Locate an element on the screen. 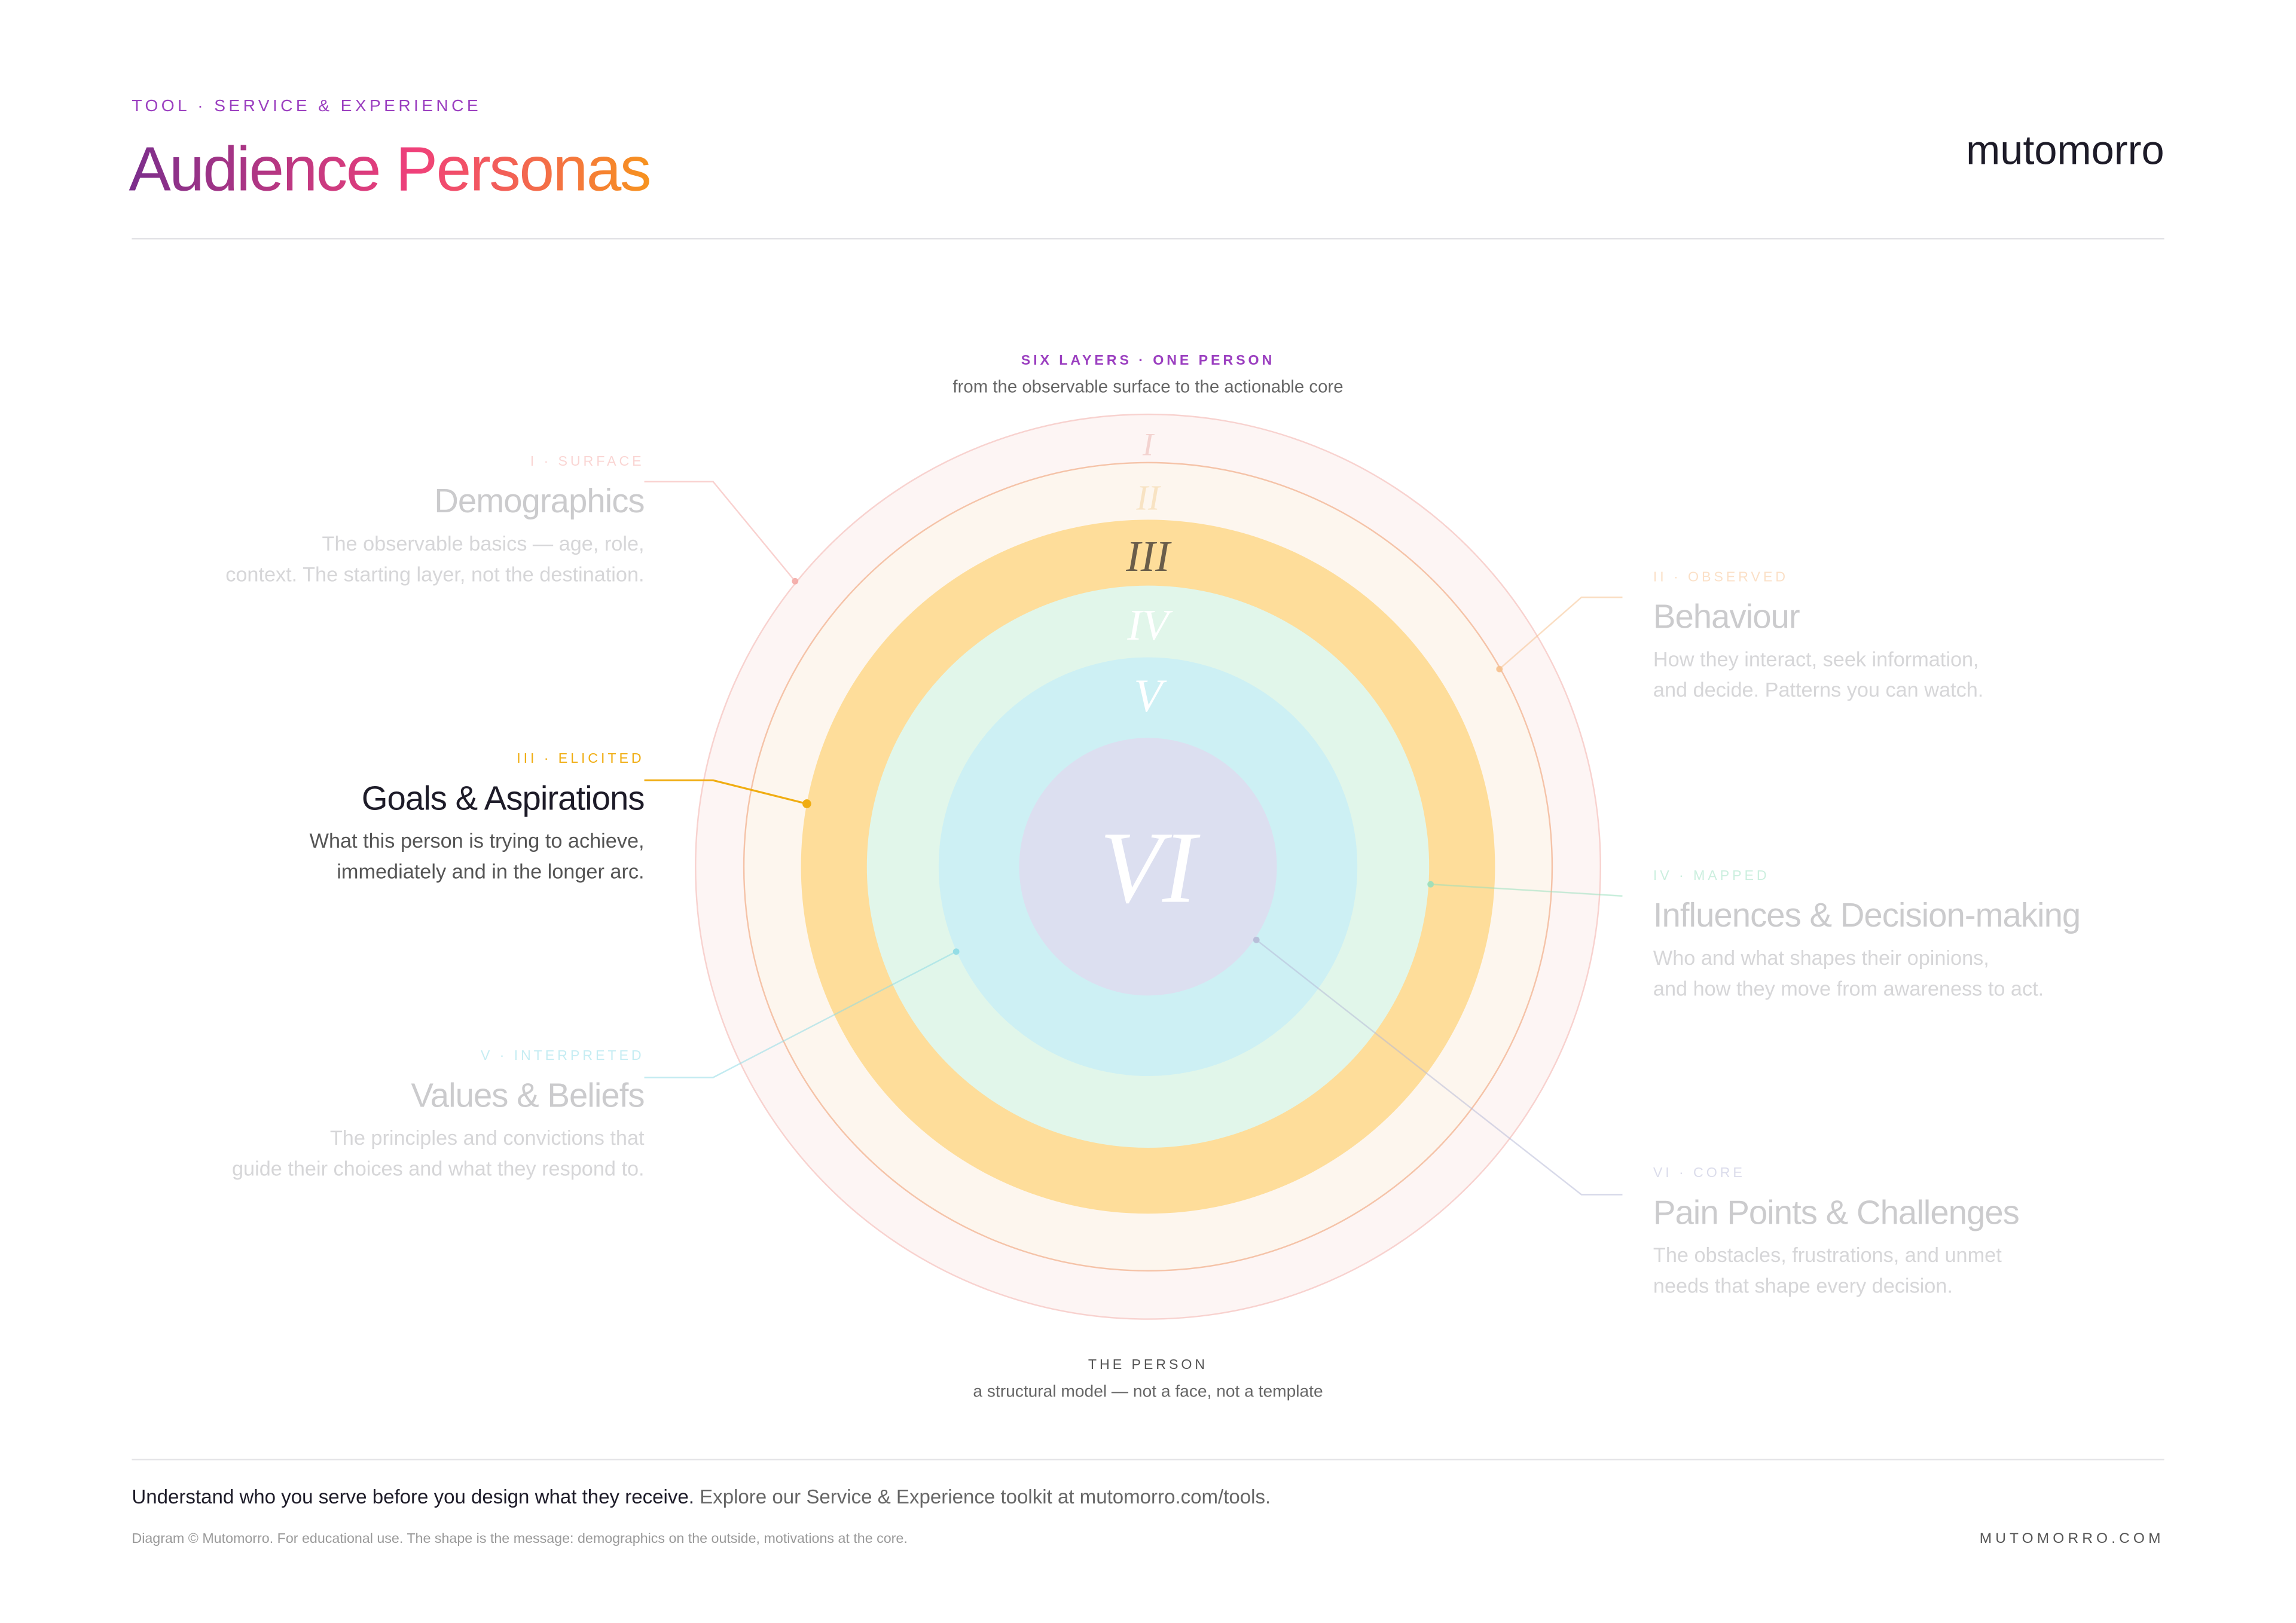 This screenshot has height=1623, width=2296. layer-description: The principles and convictions that is located at coordinates (487, 1139).